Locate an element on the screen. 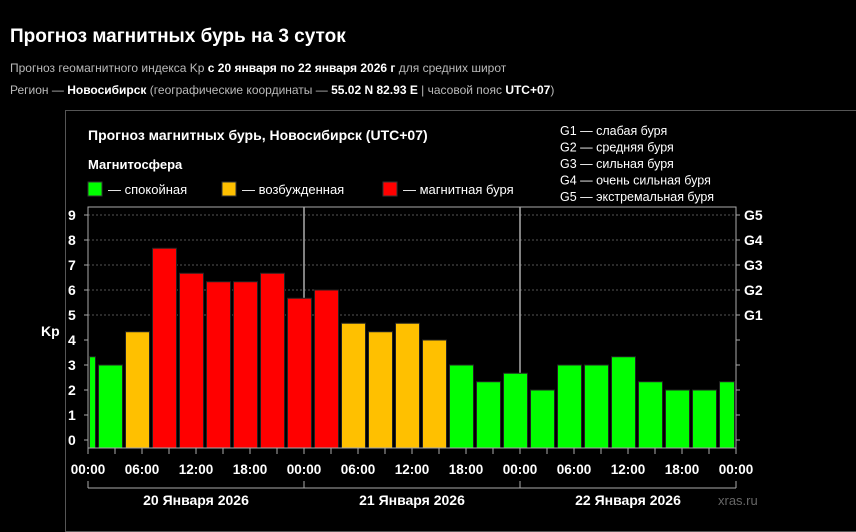  y-tick-label: 7 is located at coordinates (72, 265).